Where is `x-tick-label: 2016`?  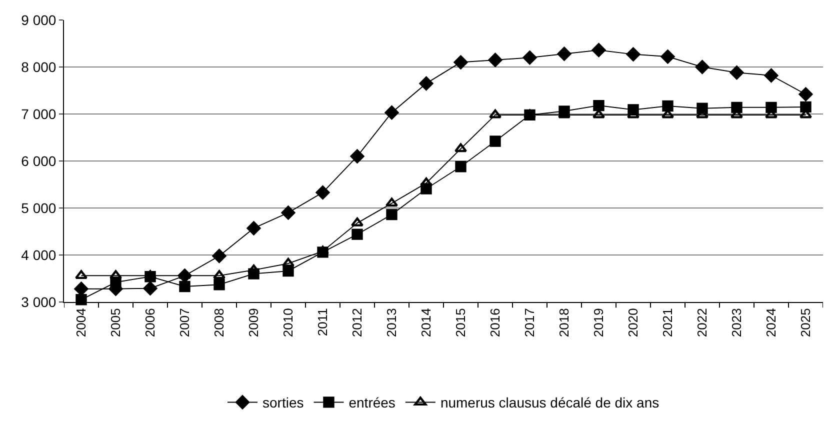
x-tick-label: 2016 is located at coordinates (494, 323).